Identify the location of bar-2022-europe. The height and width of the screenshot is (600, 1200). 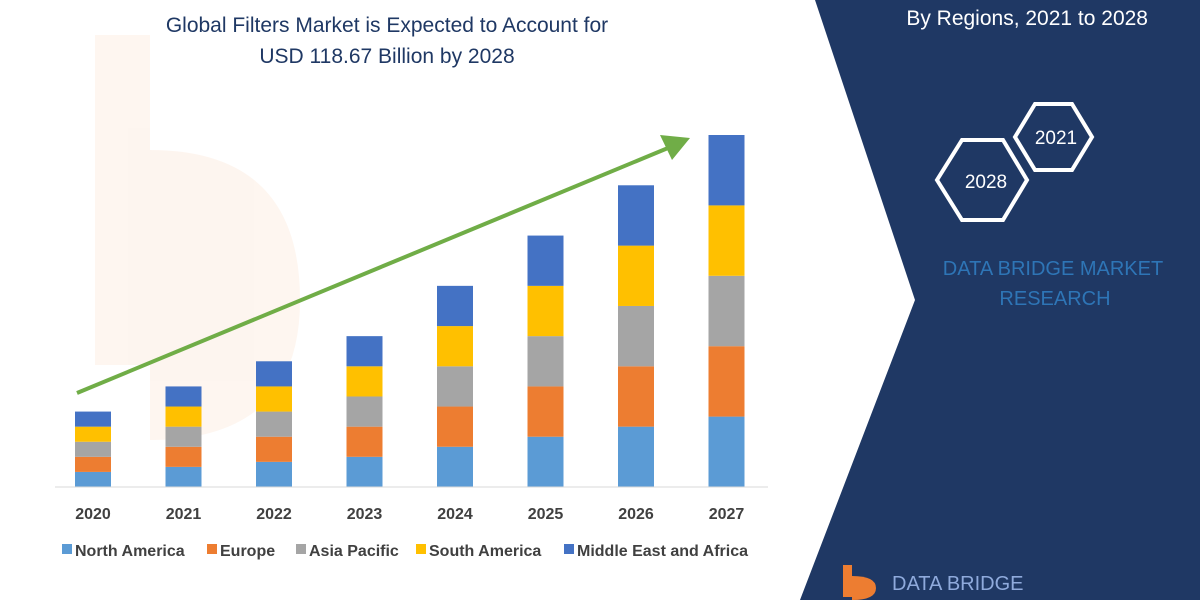
(274, 449).